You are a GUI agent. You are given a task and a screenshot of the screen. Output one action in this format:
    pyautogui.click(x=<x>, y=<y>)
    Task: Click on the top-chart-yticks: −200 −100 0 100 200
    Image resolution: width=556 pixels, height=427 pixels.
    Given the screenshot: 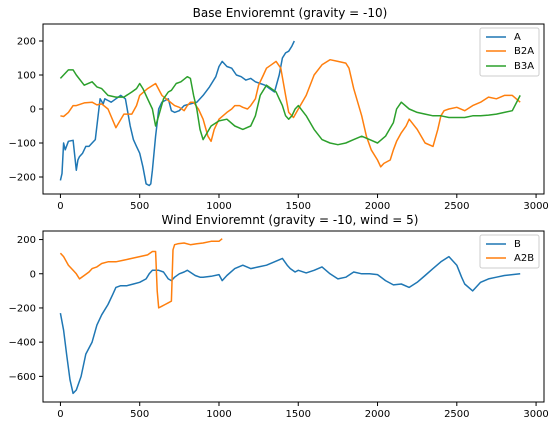 What is the action you would take?
    pyautogui.click(x=26, y=110)
    